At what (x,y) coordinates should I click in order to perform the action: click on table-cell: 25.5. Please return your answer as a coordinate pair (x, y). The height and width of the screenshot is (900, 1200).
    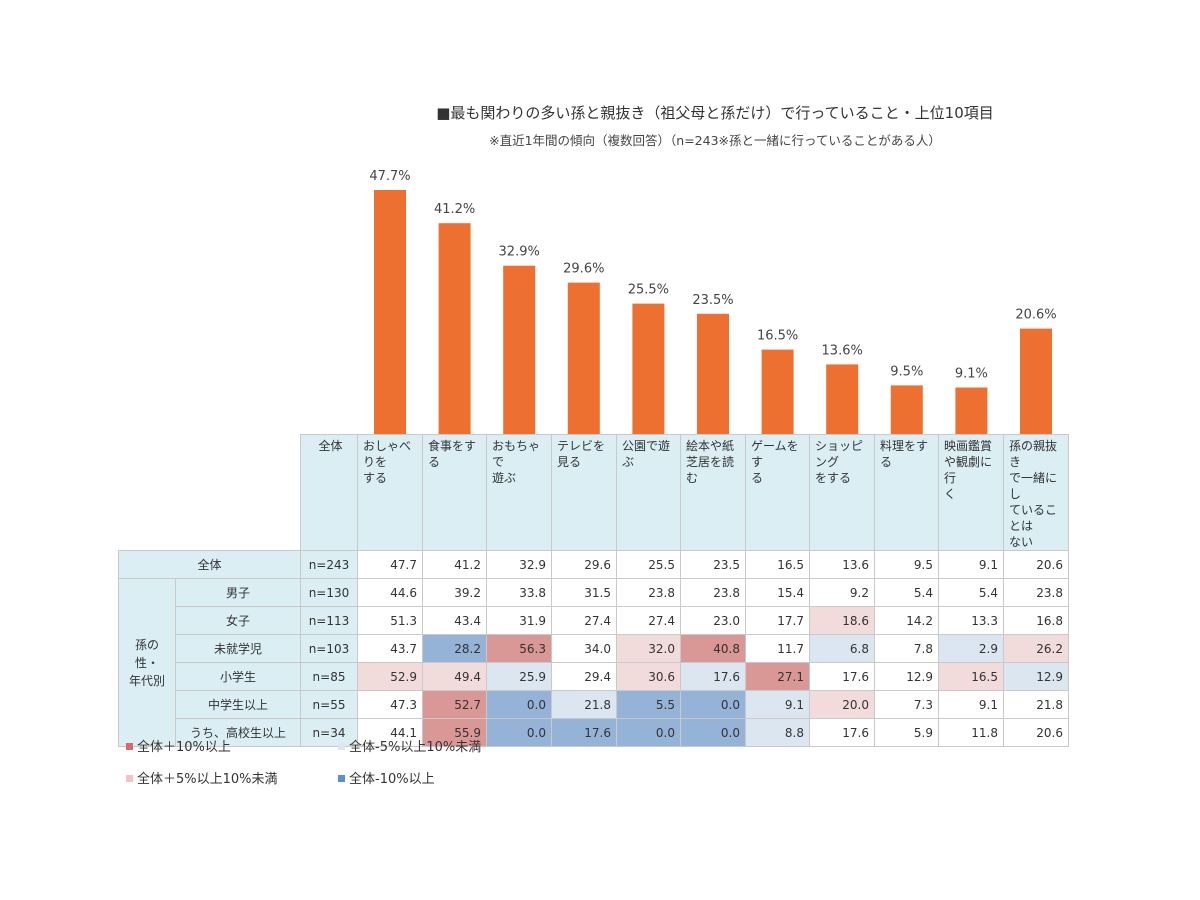
    Looking at the image, I should click on (648, 564).